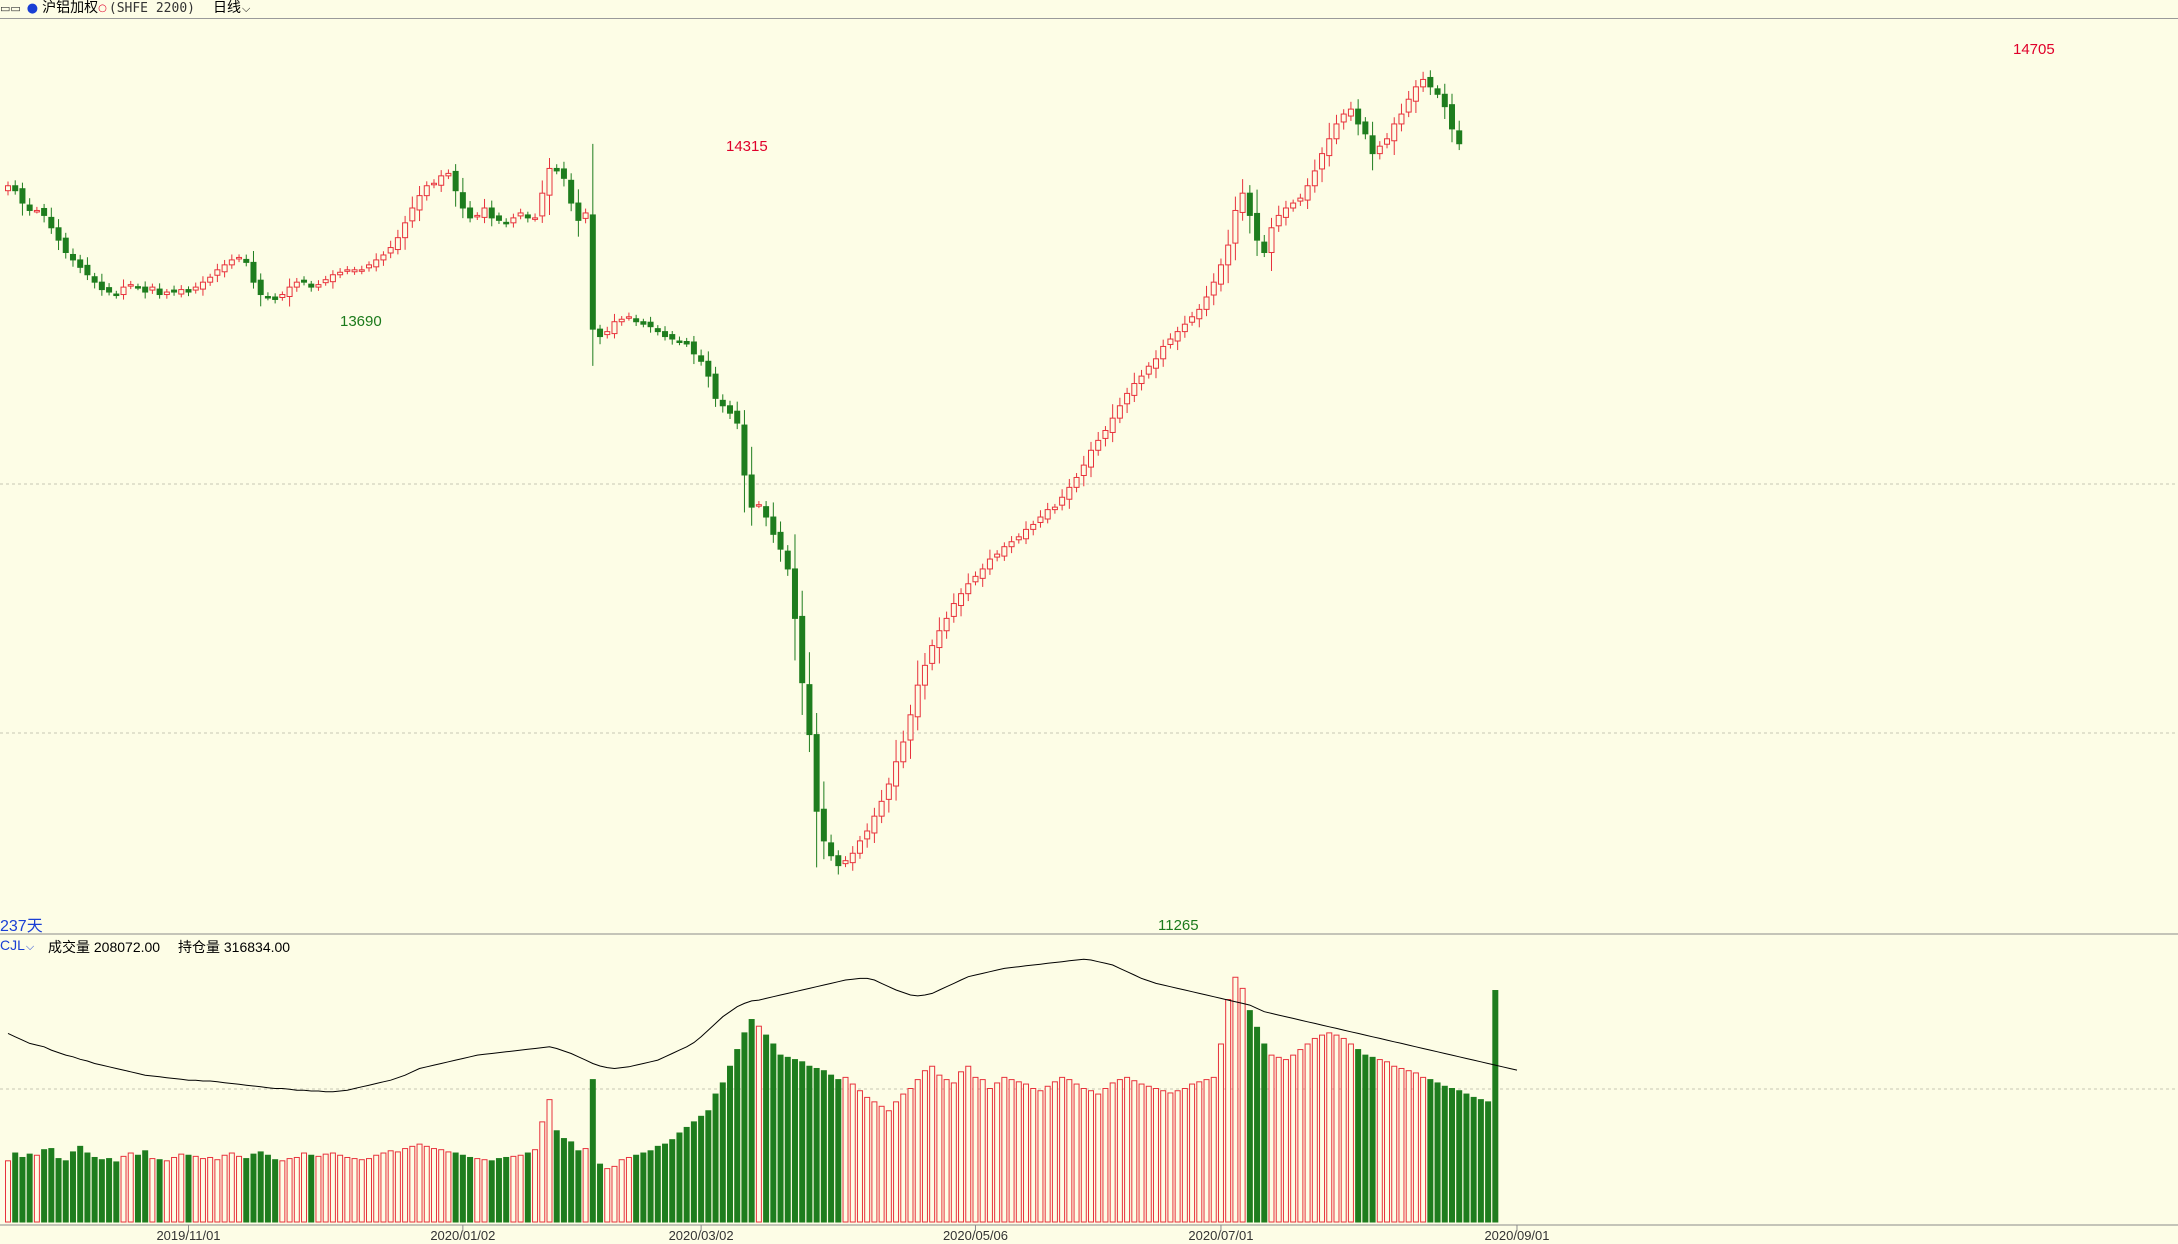  Describe the element at coordinates (234, 947) in the screenshot. I see `open-interest-readout: 持仓量 316834.00` at that location.